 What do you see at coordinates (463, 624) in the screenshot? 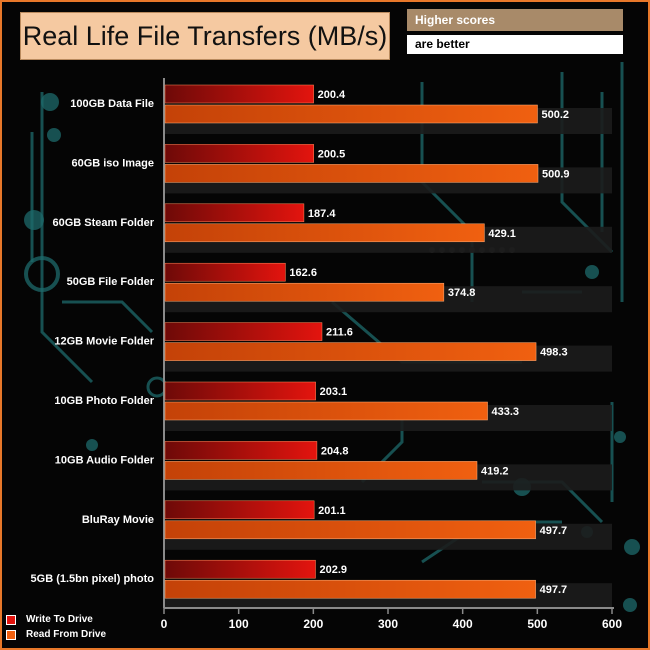
I see `x-tick-label: 400` at bounding box center [463, 624].